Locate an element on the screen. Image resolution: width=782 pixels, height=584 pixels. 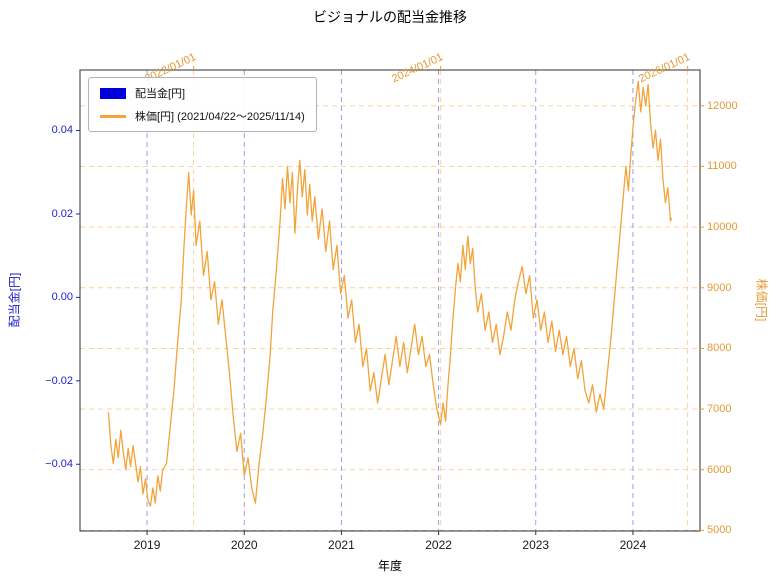
chart-title: ビジョナルの配当金推移 is located at coordinates (390, 17).